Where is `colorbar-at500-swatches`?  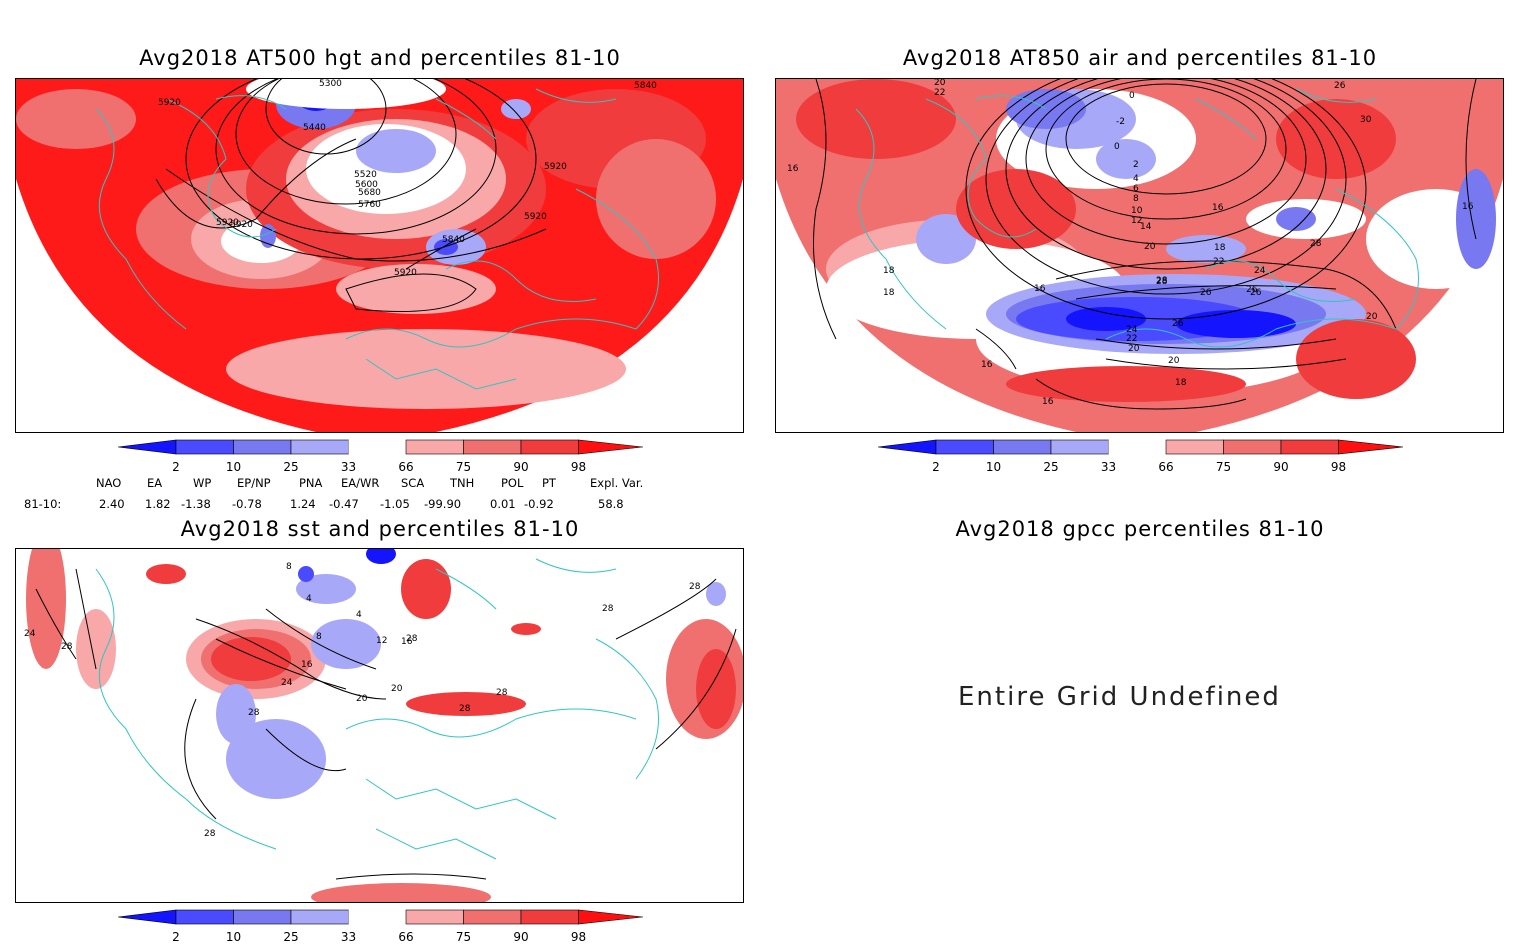 colorbar-at500-swatches is located at coordinates (380, 447).